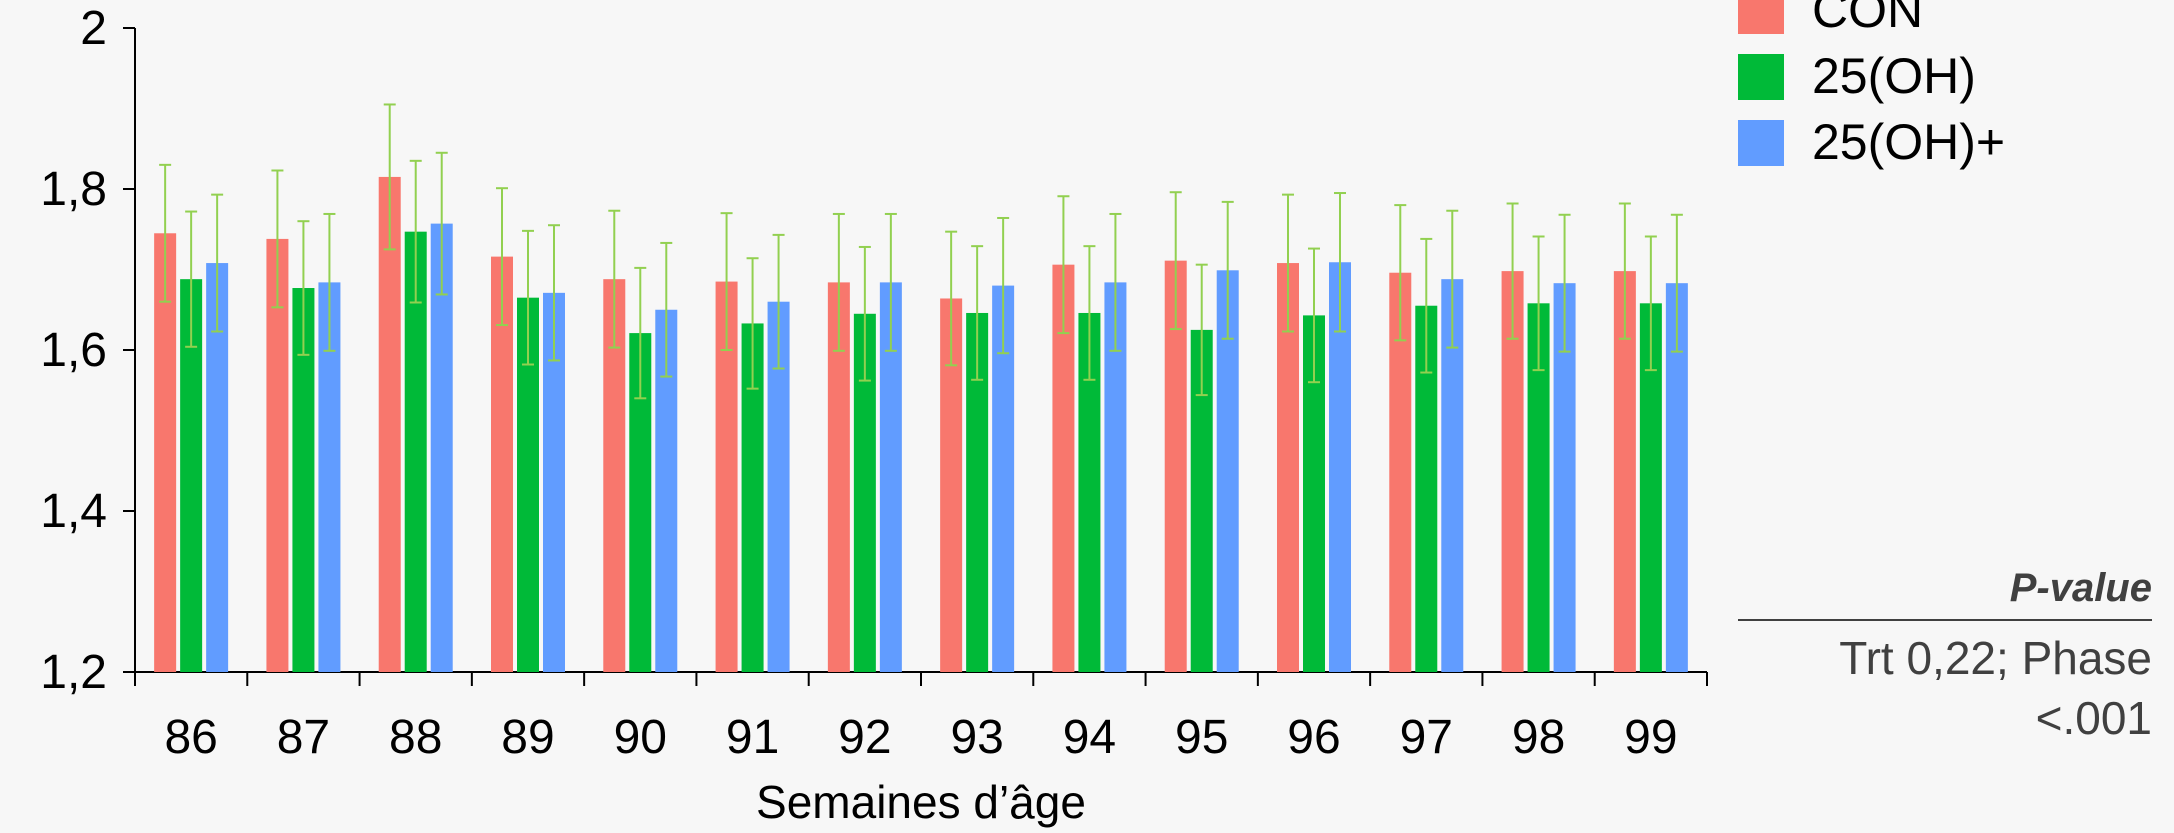  I want to click on x-tick-label: 92, so click(864, 737).